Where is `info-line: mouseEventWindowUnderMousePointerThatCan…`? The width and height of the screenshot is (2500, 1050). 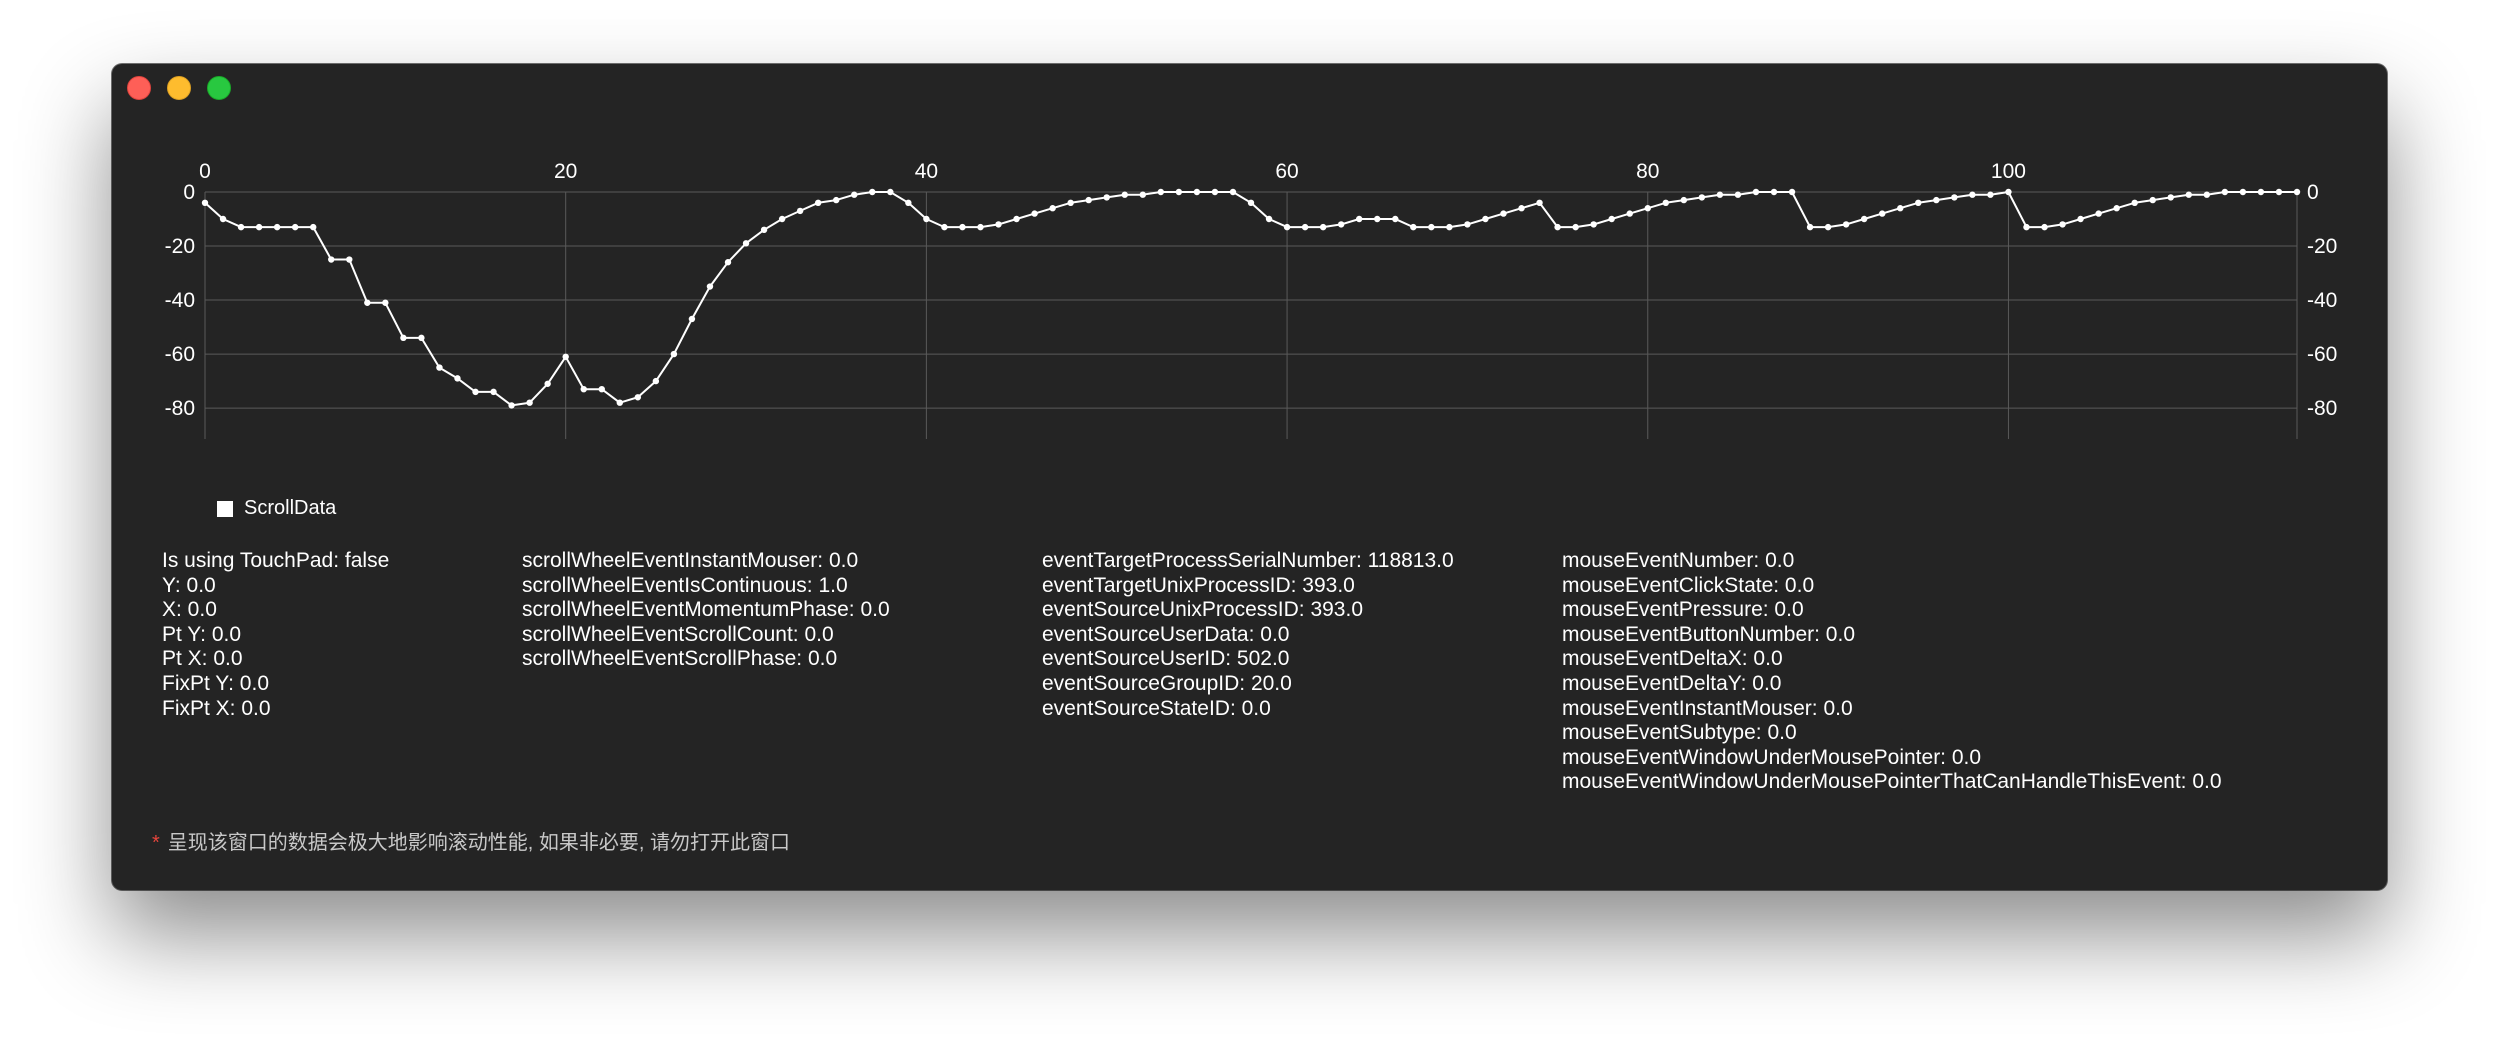 info-line: mouseEventWindowUnderMousePointerThatCan… is located at coordinates (1892, 782).